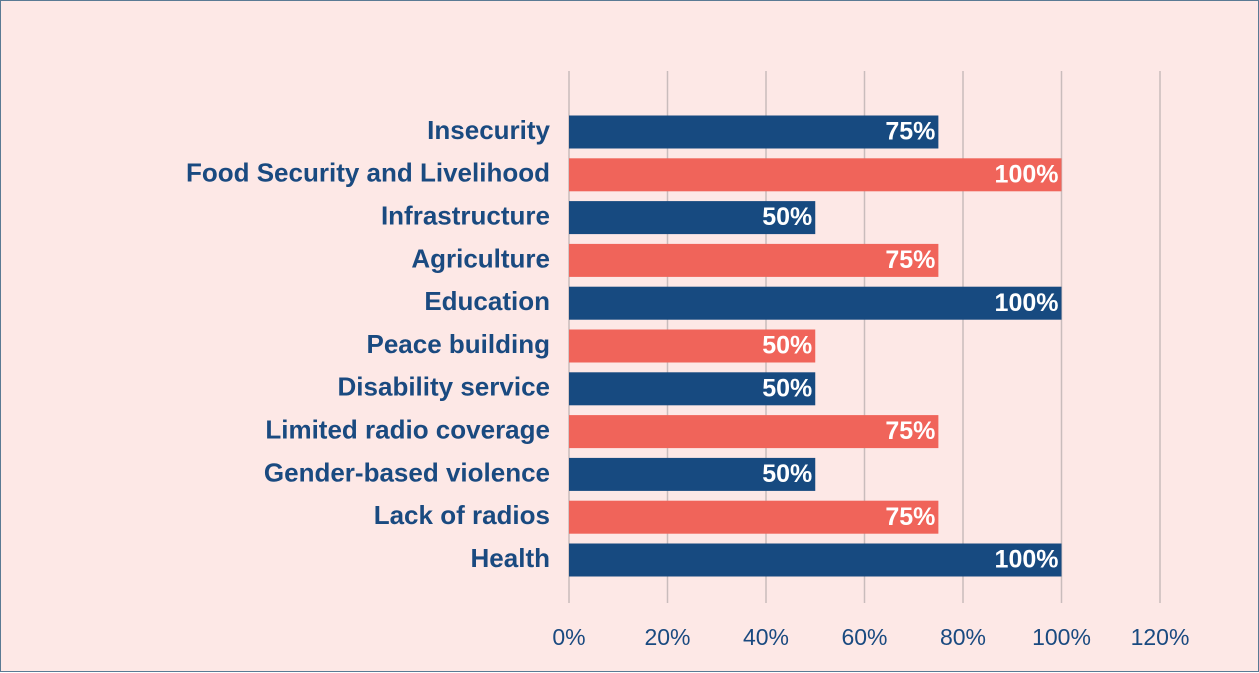 This screenshot has height=673, width=1259. I want to click on category-label: Disability service, so click(444, 387).